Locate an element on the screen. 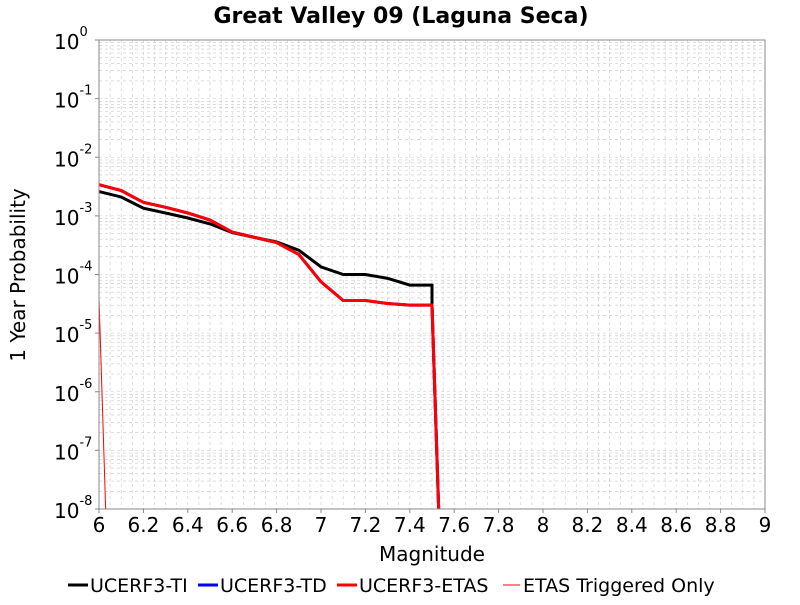 The height and width of the screenshot is (605, 800). y-tick-label: 10⁻⁴ is located at coordinates (73, 274).